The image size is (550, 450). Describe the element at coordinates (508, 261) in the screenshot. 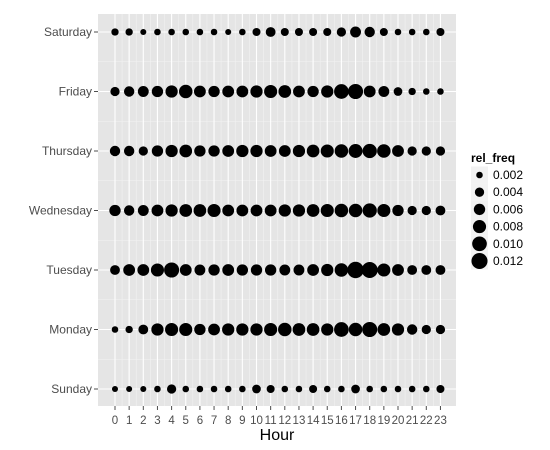

I see `legend-label: 0.012` at that location.